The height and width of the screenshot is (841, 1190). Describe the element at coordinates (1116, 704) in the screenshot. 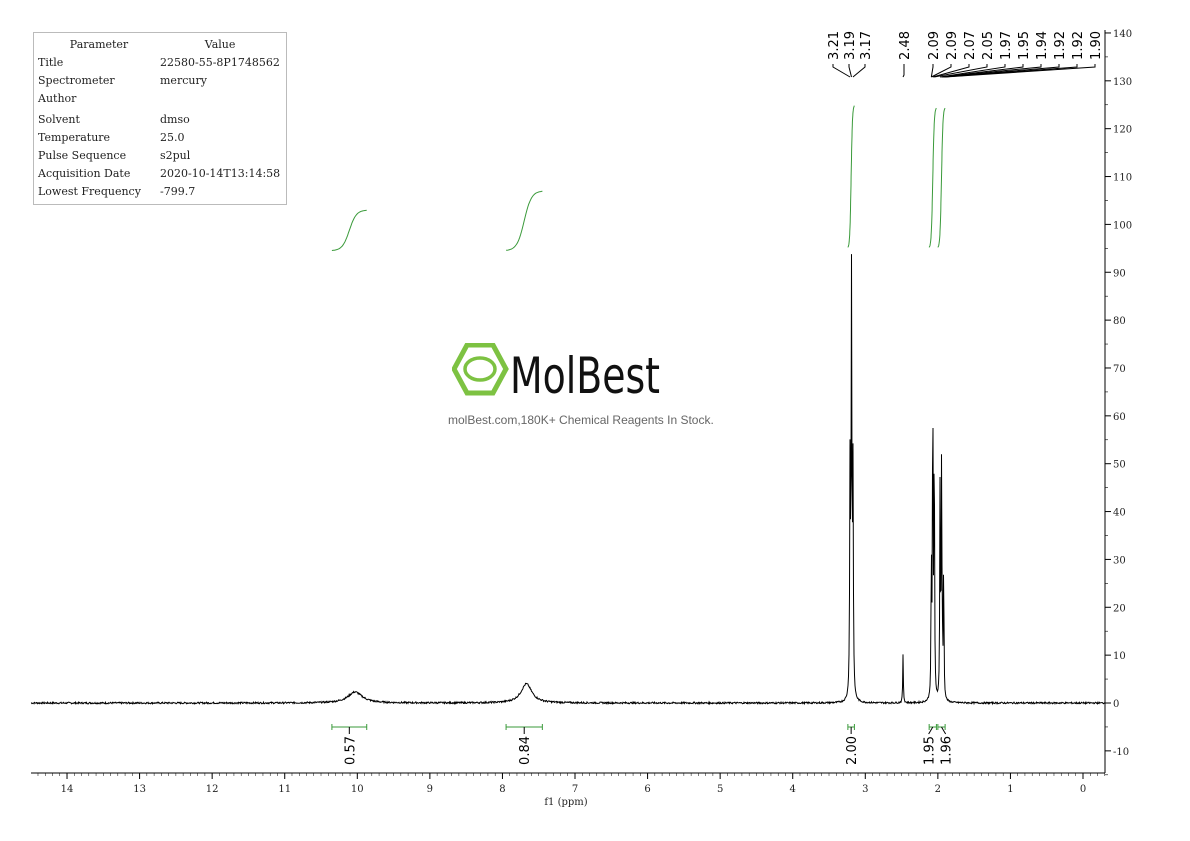

I see `y-tick-label: 0` at that location.